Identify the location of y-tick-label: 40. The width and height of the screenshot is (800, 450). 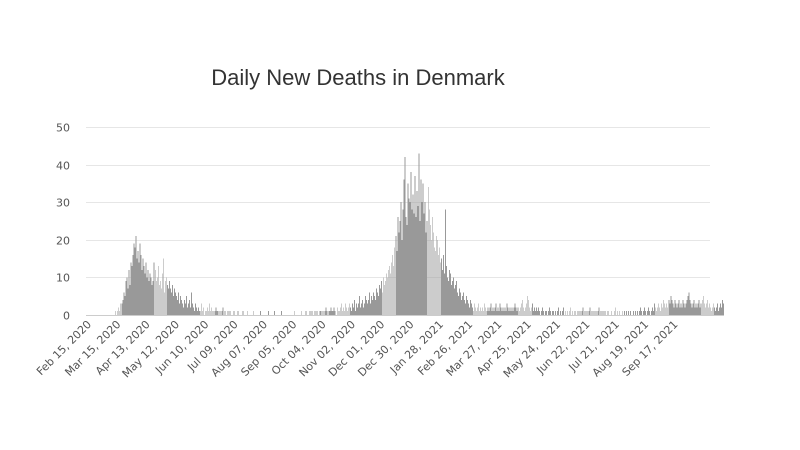
(63, 166).